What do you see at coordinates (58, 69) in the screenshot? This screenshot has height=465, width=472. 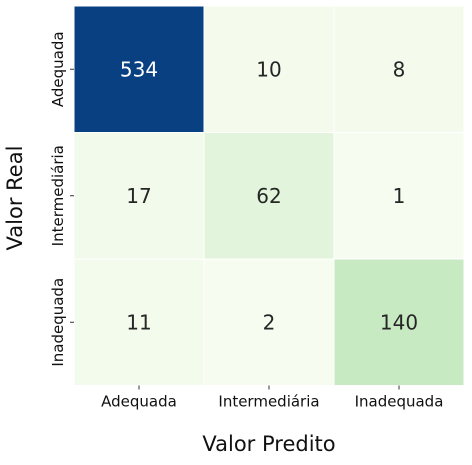 I see `y-tick-label: Adequada` at bounding box center [58, 69].